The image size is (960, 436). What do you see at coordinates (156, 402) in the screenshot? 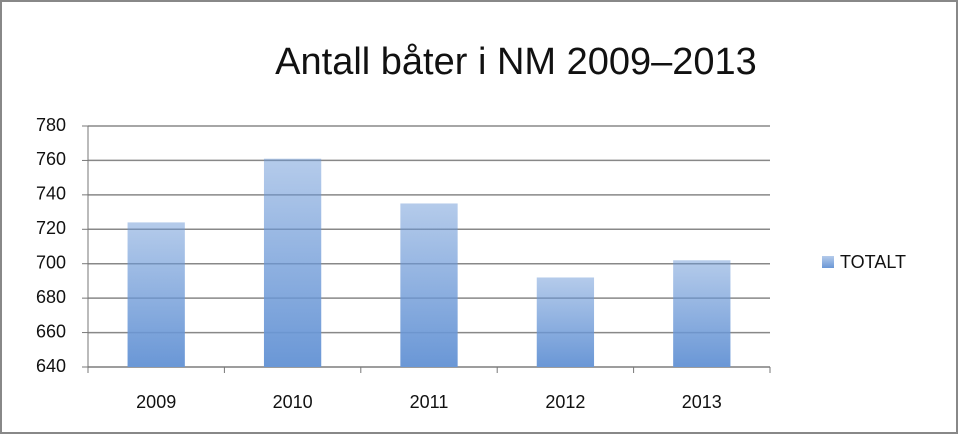
I see `x-tick-label: 2009` at bounding box center [156, 402].